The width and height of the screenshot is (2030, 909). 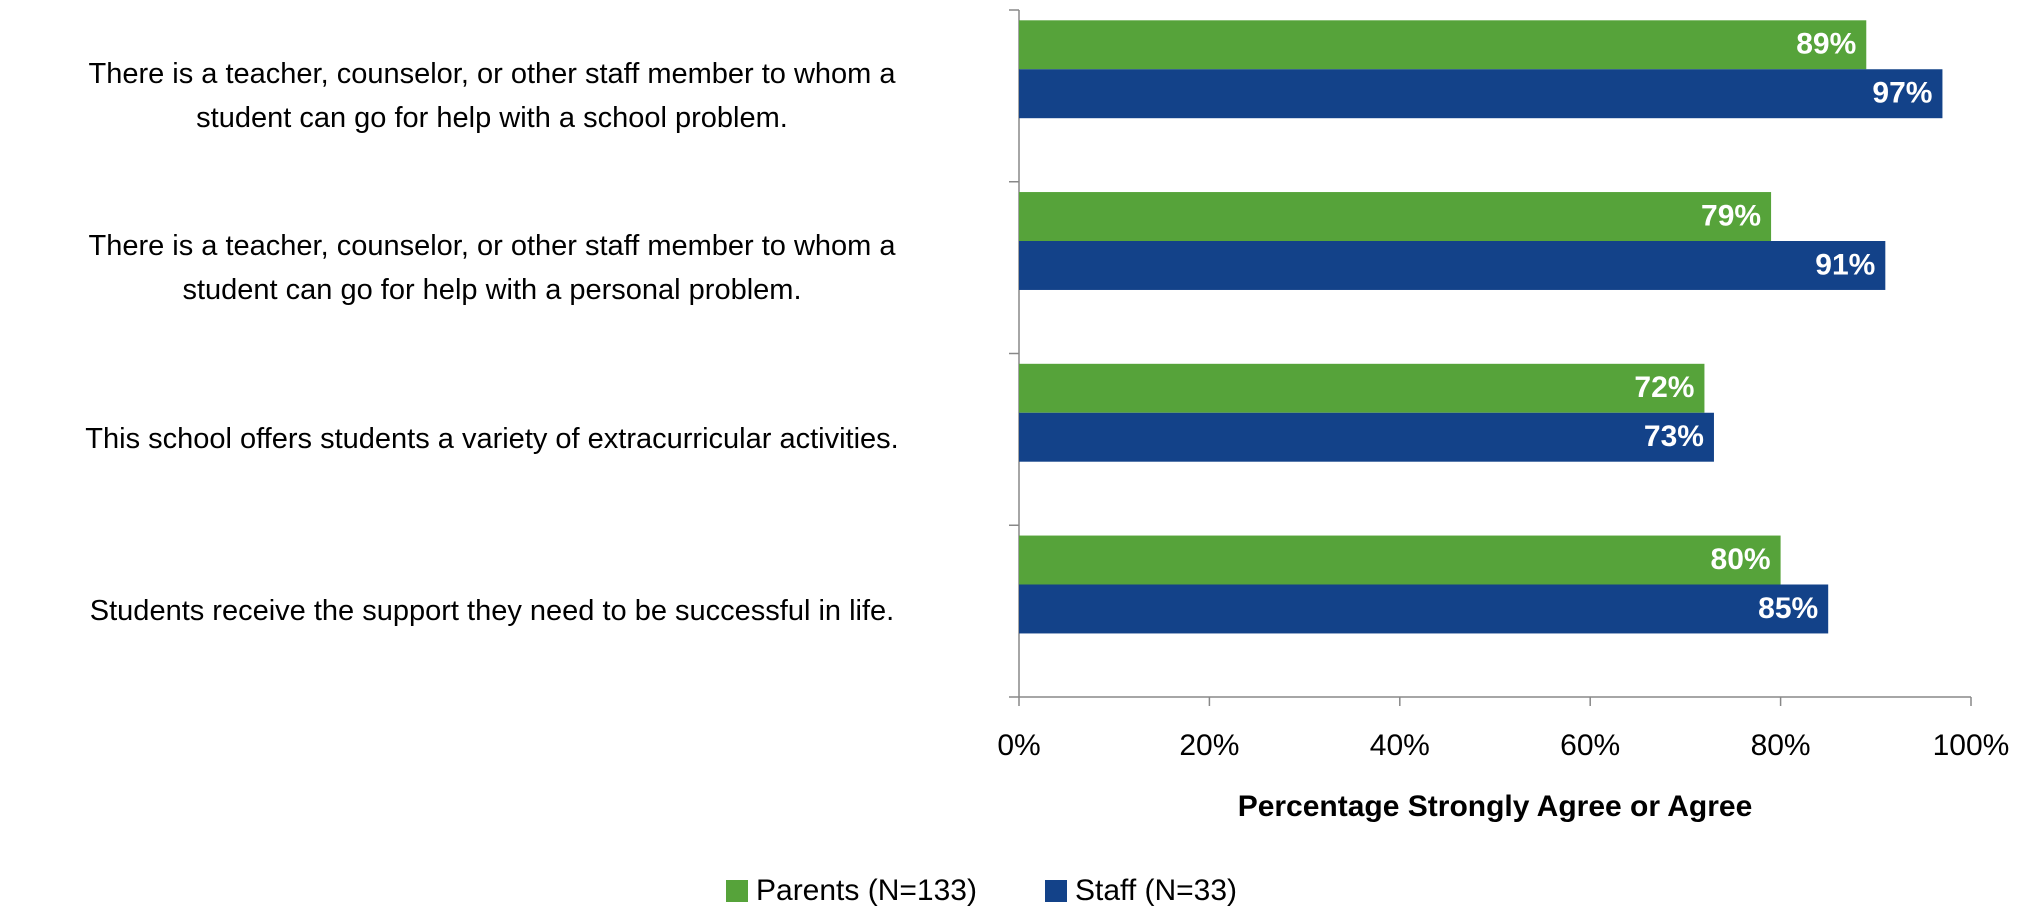 I want to click on data-label: 85%, so click(x=1788, y=608).